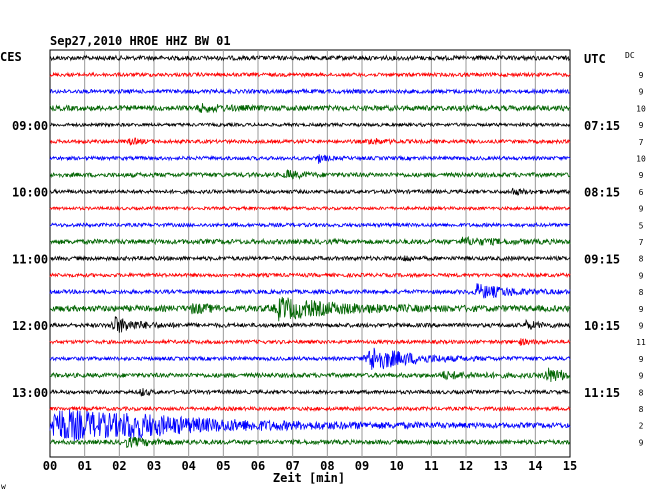  What do you see at coordinates (362, 466) in the screenshot?
I see `x-tick-label: 09` at bounding box center [362, 466].